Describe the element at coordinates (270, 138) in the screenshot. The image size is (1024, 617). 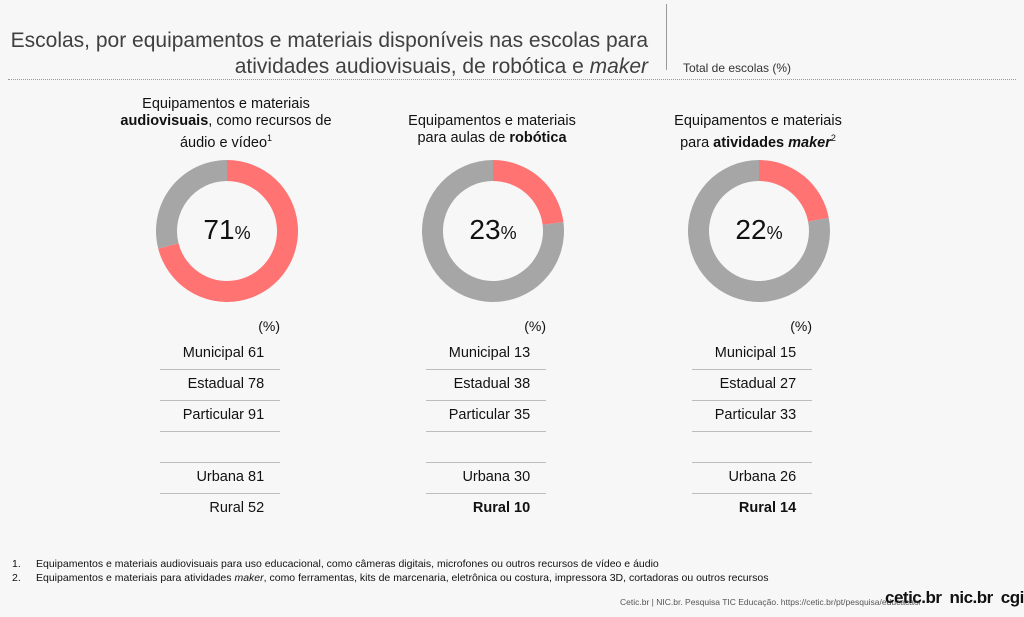
I see `heading-footnote-ref: 1` at that location.